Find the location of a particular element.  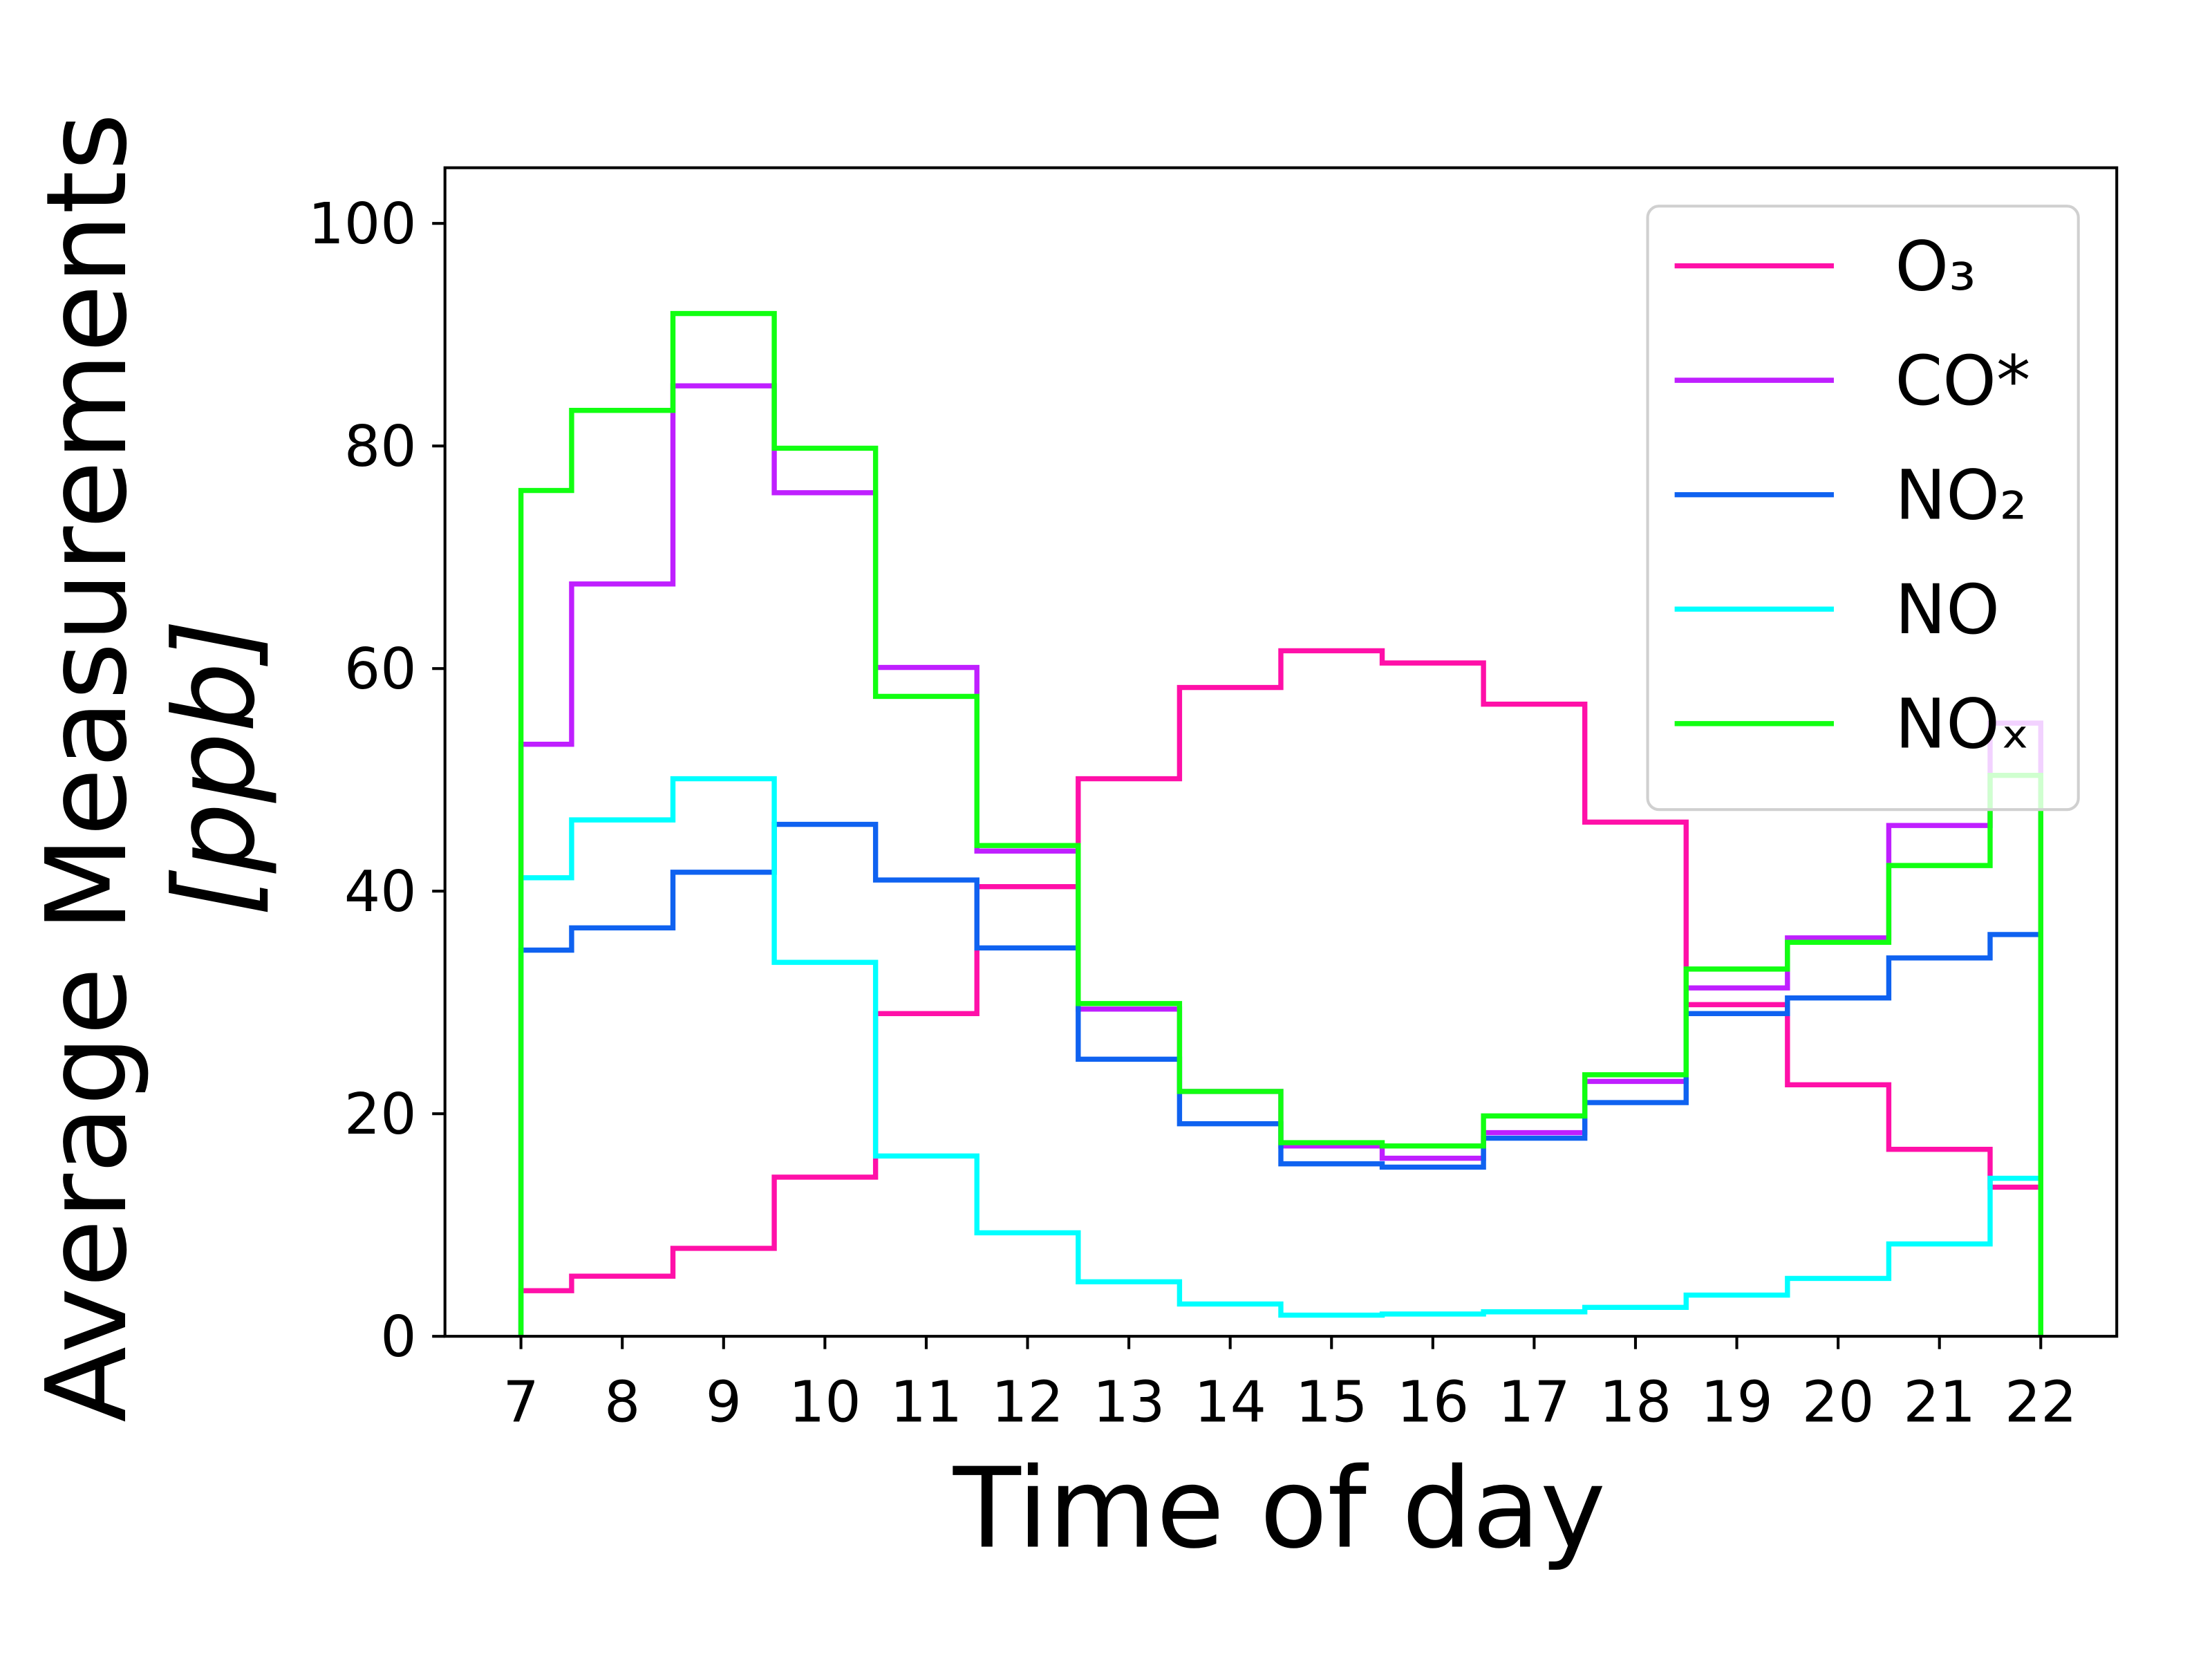

x-tick-label: 18 is located at coordinates (1636, 1403).